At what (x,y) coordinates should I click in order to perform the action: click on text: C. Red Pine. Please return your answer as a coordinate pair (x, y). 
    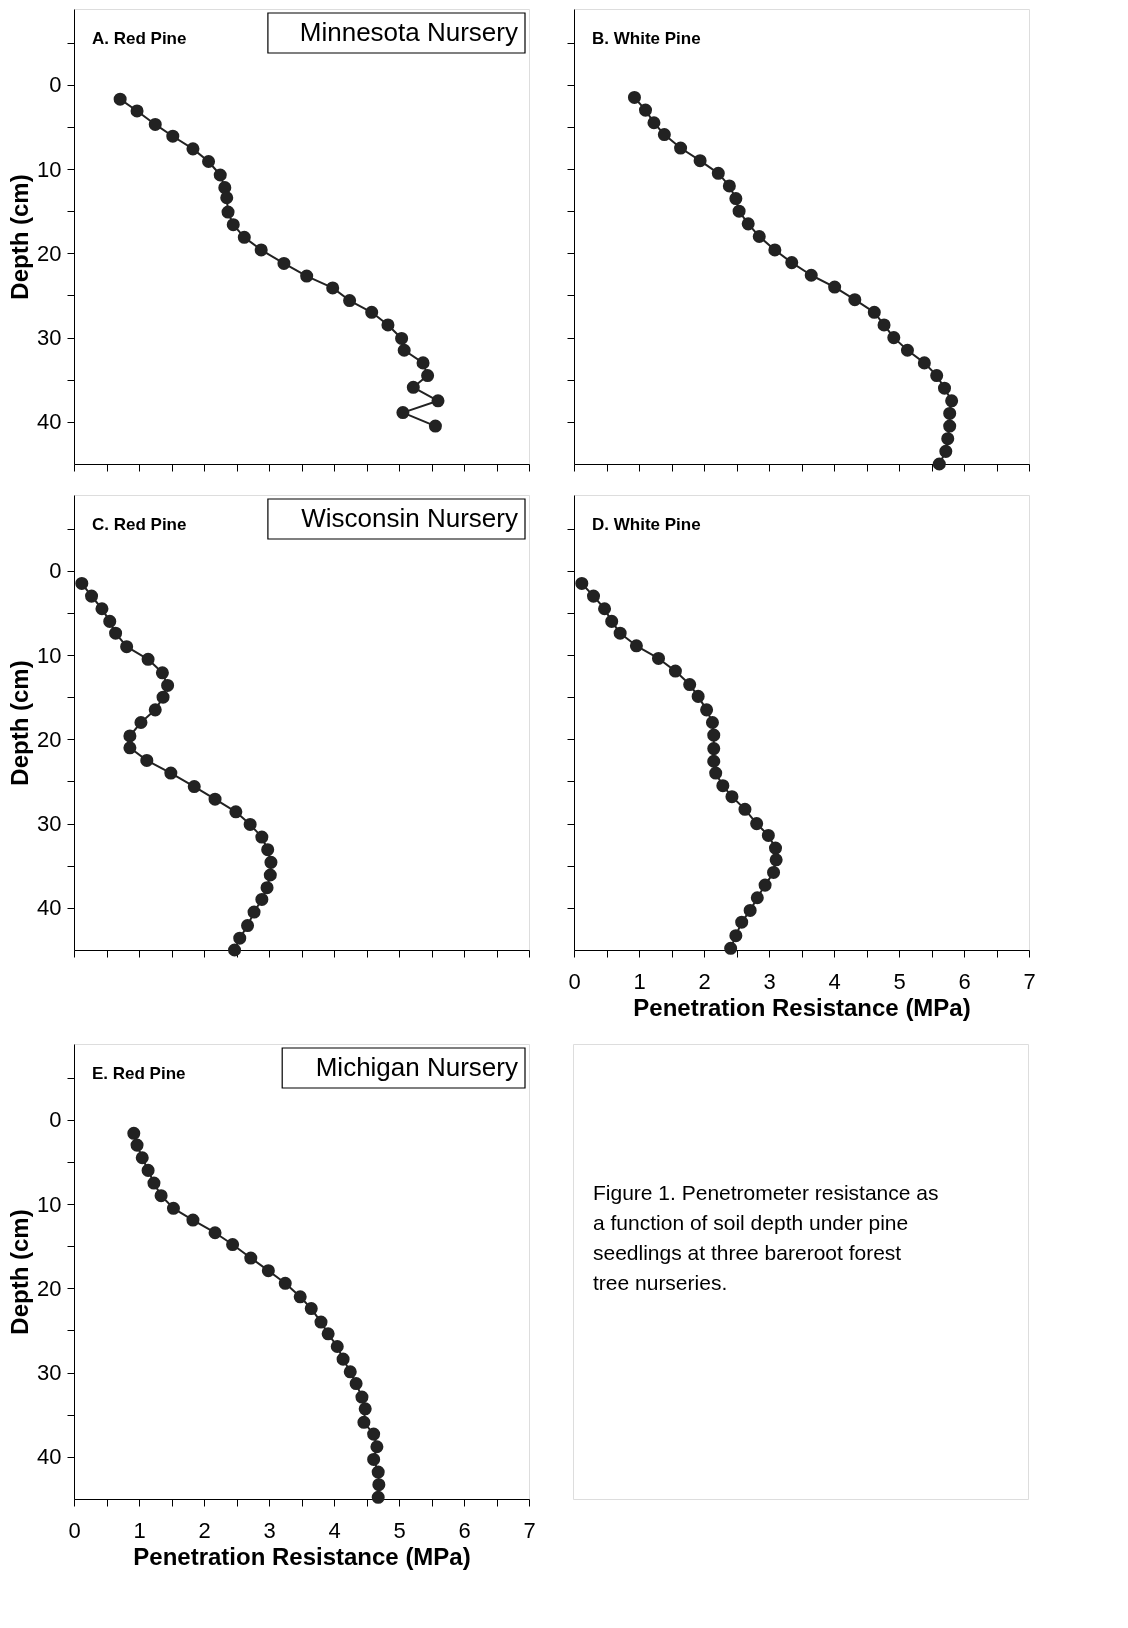
    Looking at the image, I should click on (139, 524).